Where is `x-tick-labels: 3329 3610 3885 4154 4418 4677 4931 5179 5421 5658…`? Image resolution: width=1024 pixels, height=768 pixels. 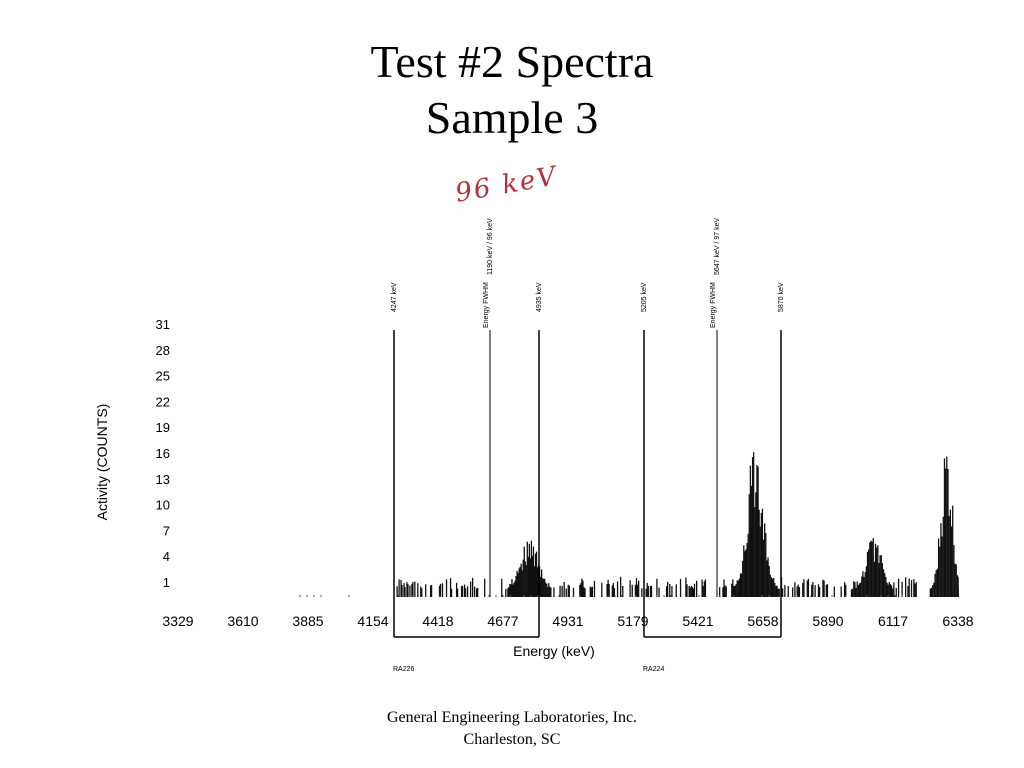 x-tick-labels: 3329 3610 3885 4154 4418 4677 4931 5179 5421 5658… is located at coordinates (567, 621).